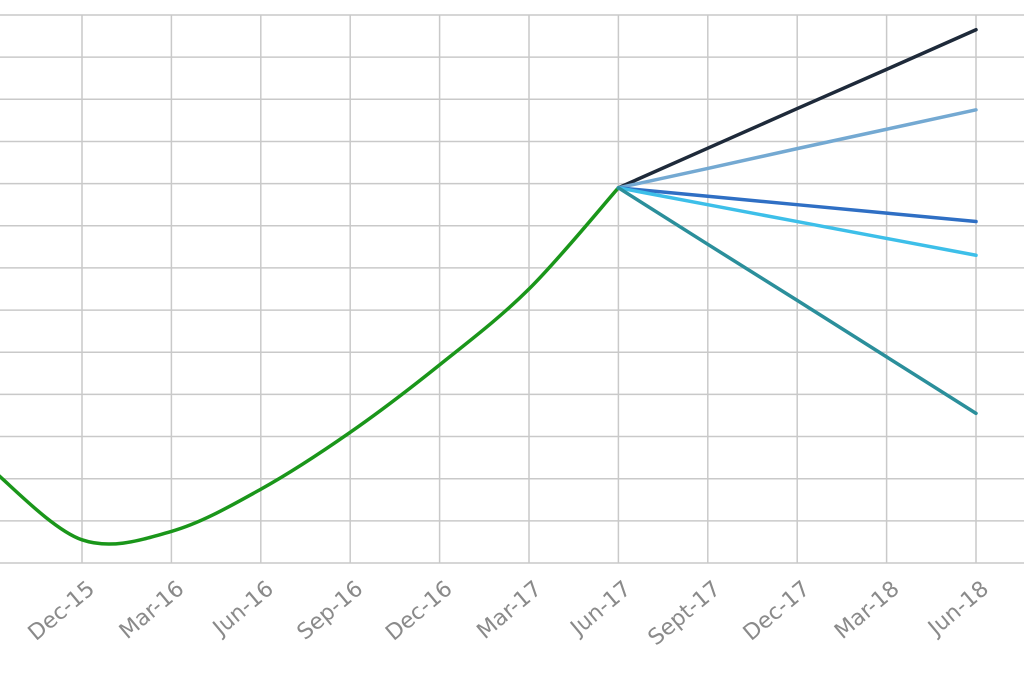  Describe the element at coordinates (600, 609) in the screenshot. I see `x-tick-label: Jun-17` at that location.